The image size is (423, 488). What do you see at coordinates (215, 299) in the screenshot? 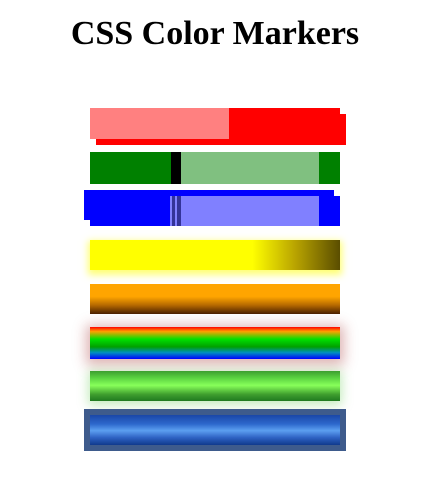
I see `orange-marker` at bounding box center [215, 299].